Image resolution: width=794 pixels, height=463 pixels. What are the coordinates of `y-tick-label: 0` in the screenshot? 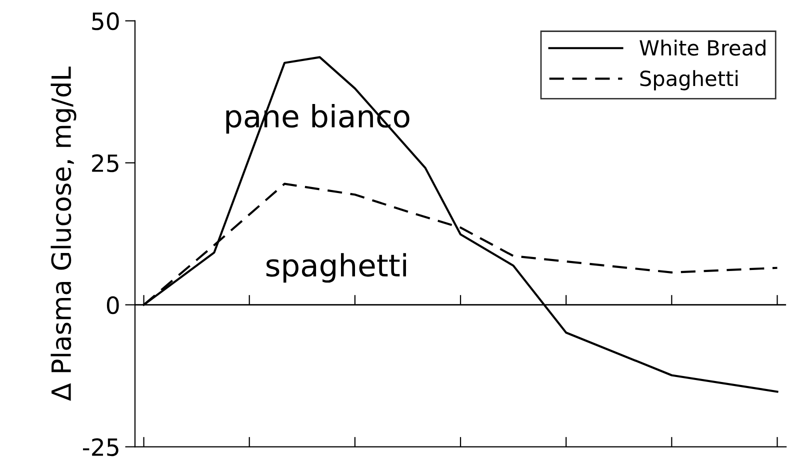 It's located at (112, 305).